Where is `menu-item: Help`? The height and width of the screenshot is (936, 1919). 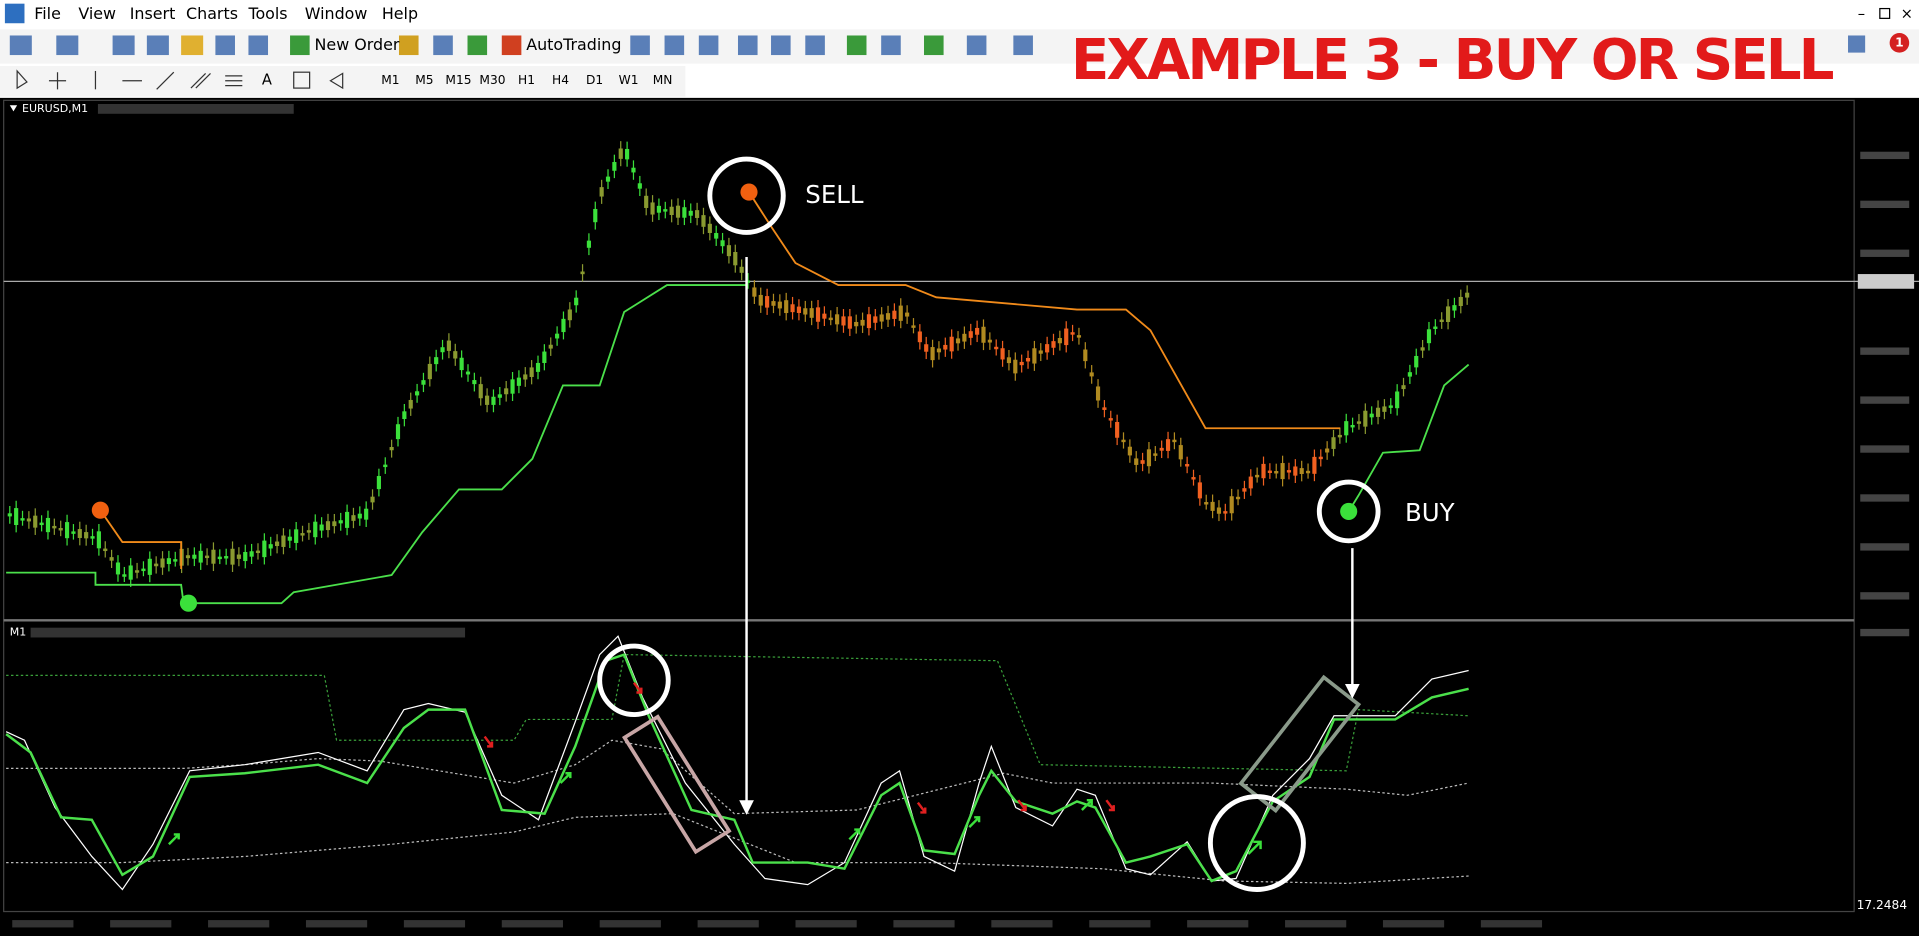
menu-item: Help is located at coordinates (400, 13).